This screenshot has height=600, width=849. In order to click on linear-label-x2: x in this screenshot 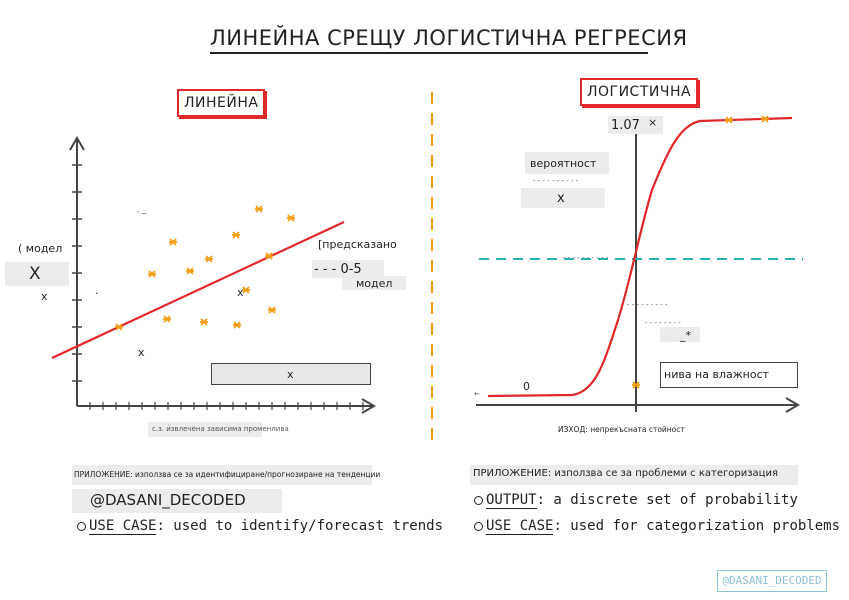, I will do `click(240, 292)`.